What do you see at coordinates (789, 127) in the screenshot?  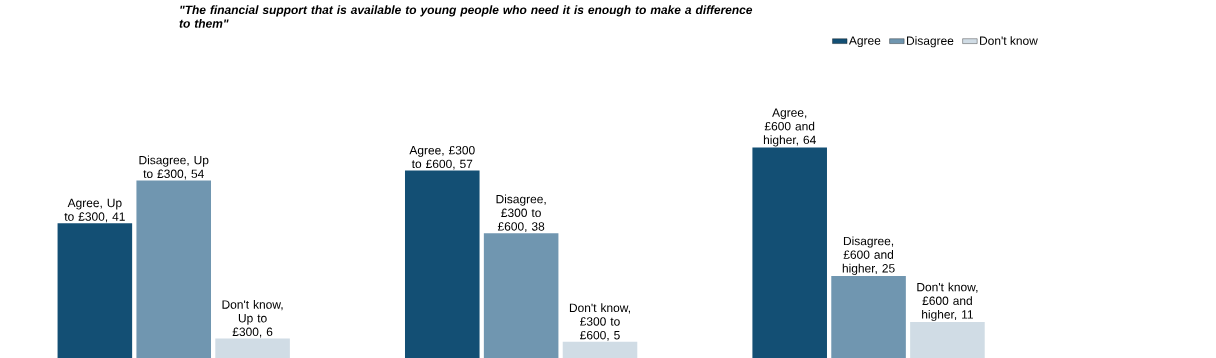 I see `data-label: Agree, £600 and higher, 64` at bounding box center [789, 127].